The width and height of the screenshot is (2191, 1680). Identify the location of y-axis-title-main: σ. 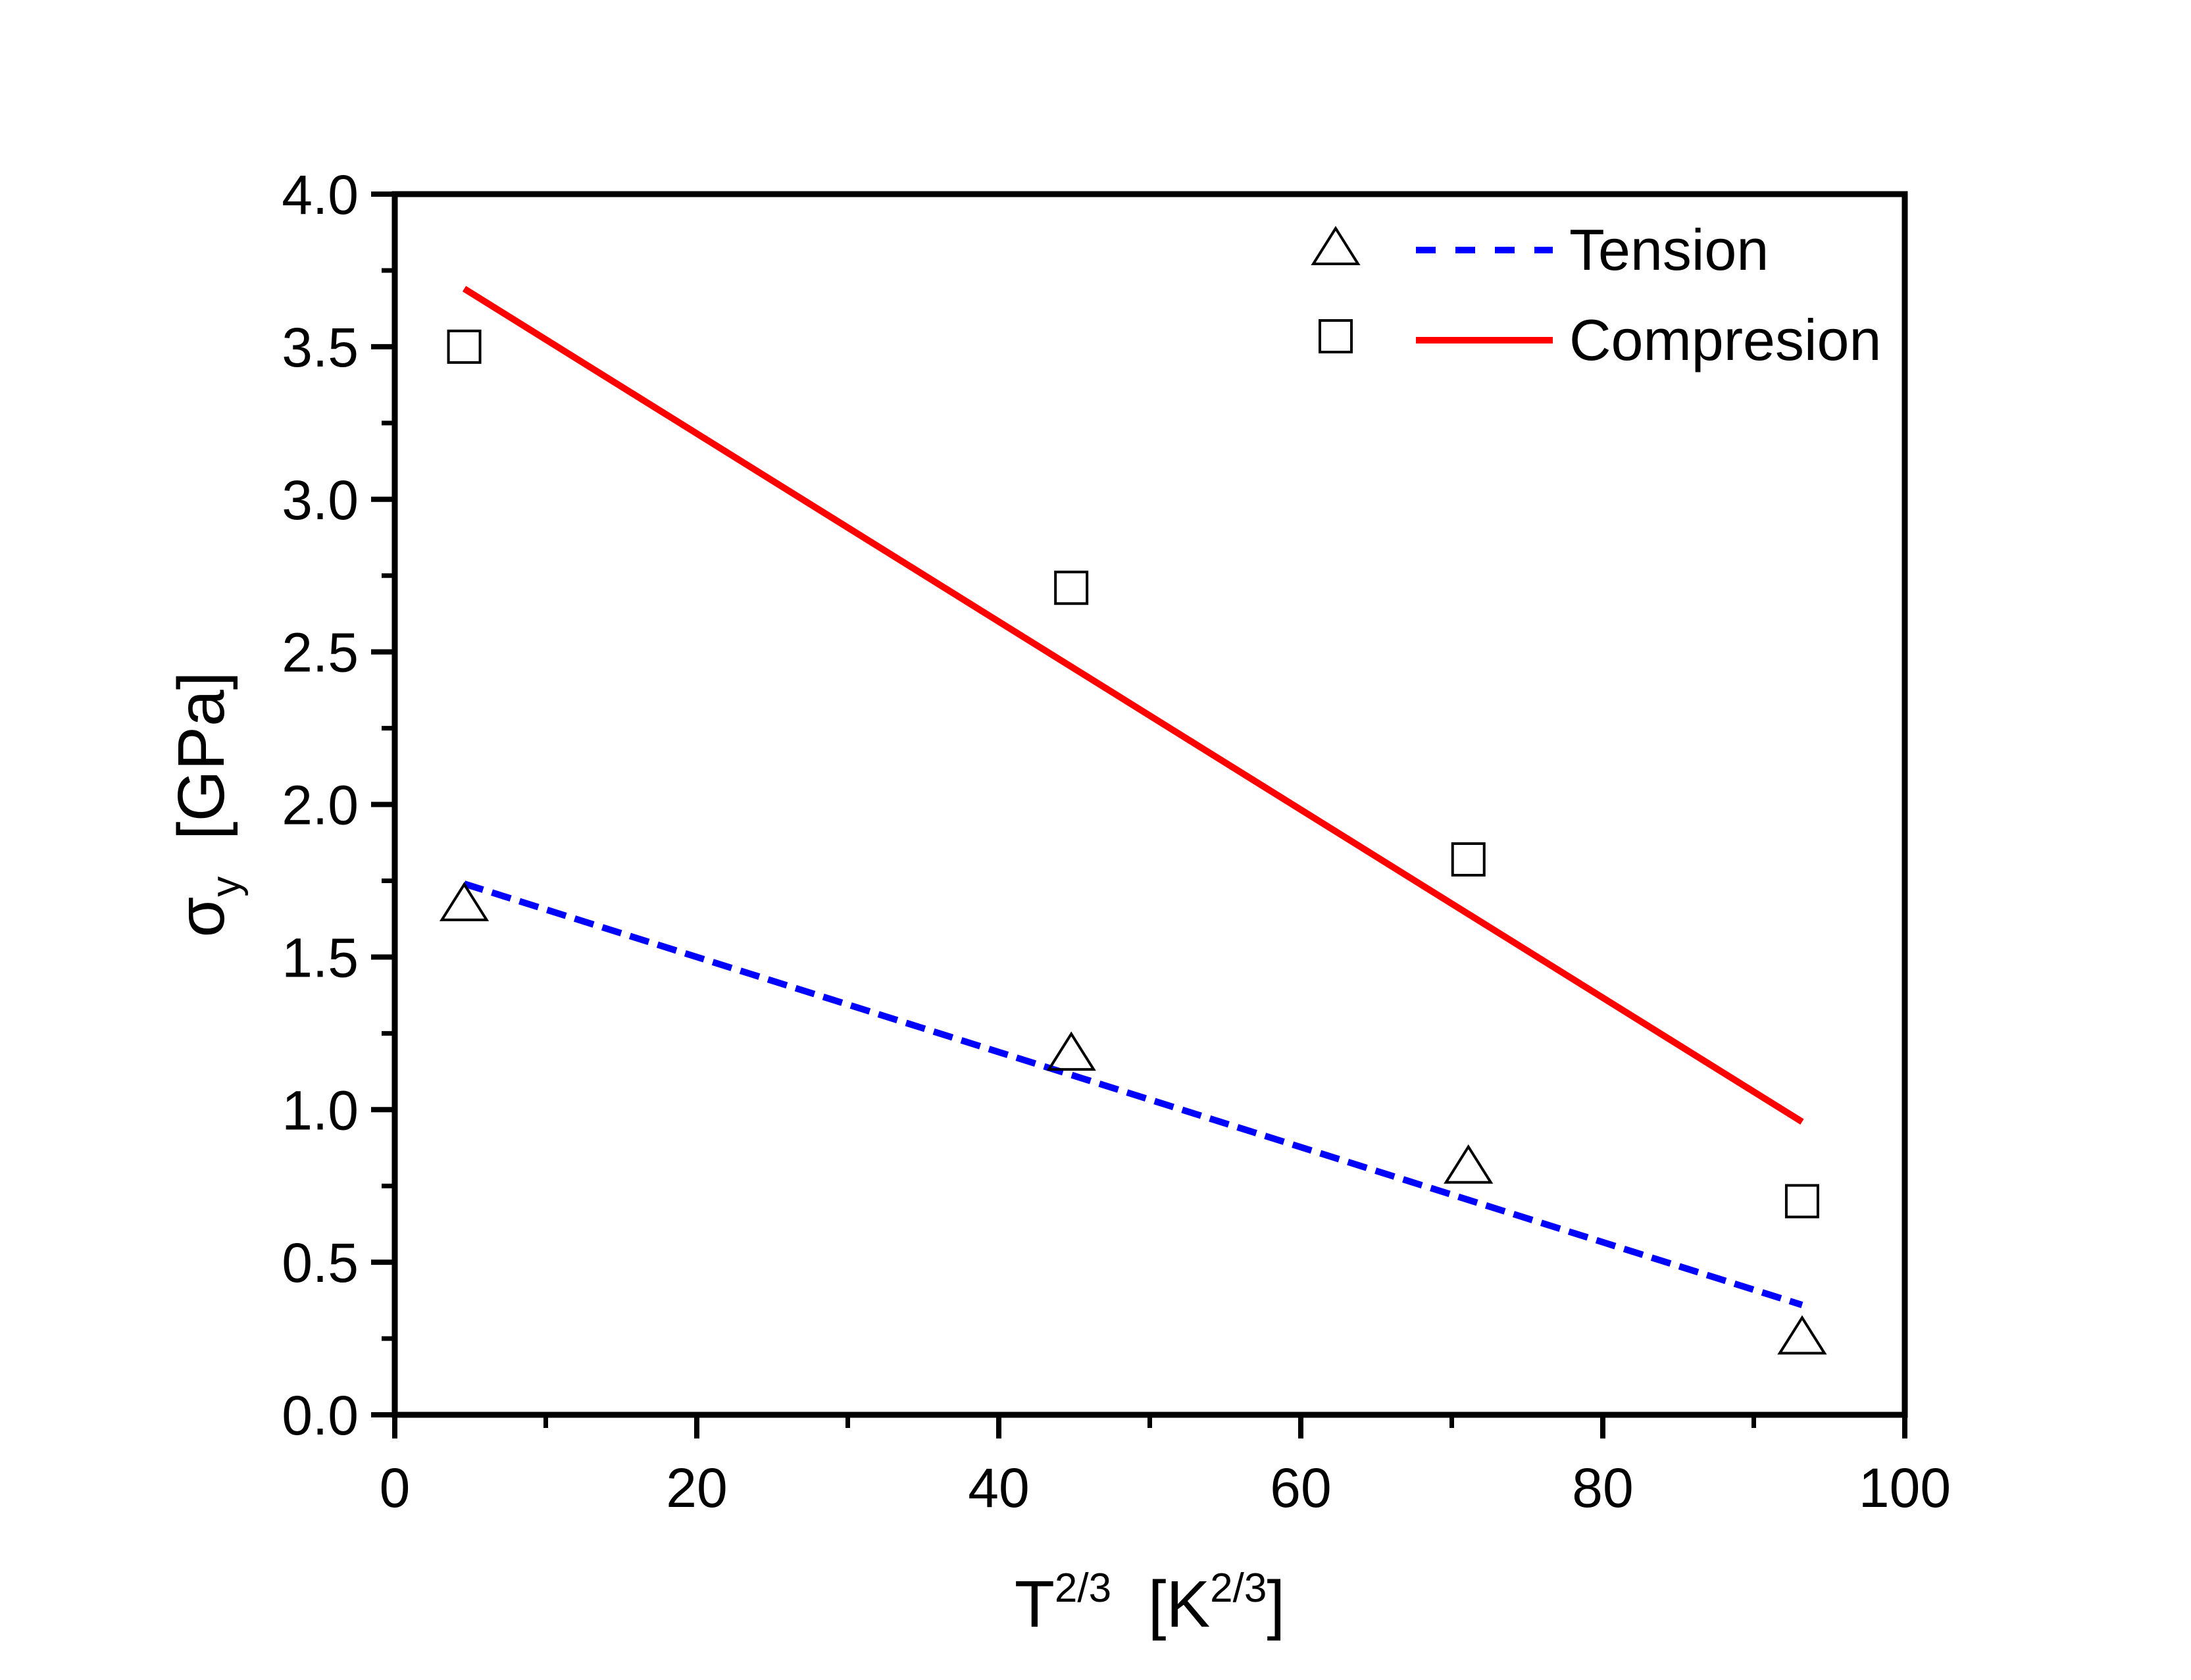
(201, 917).